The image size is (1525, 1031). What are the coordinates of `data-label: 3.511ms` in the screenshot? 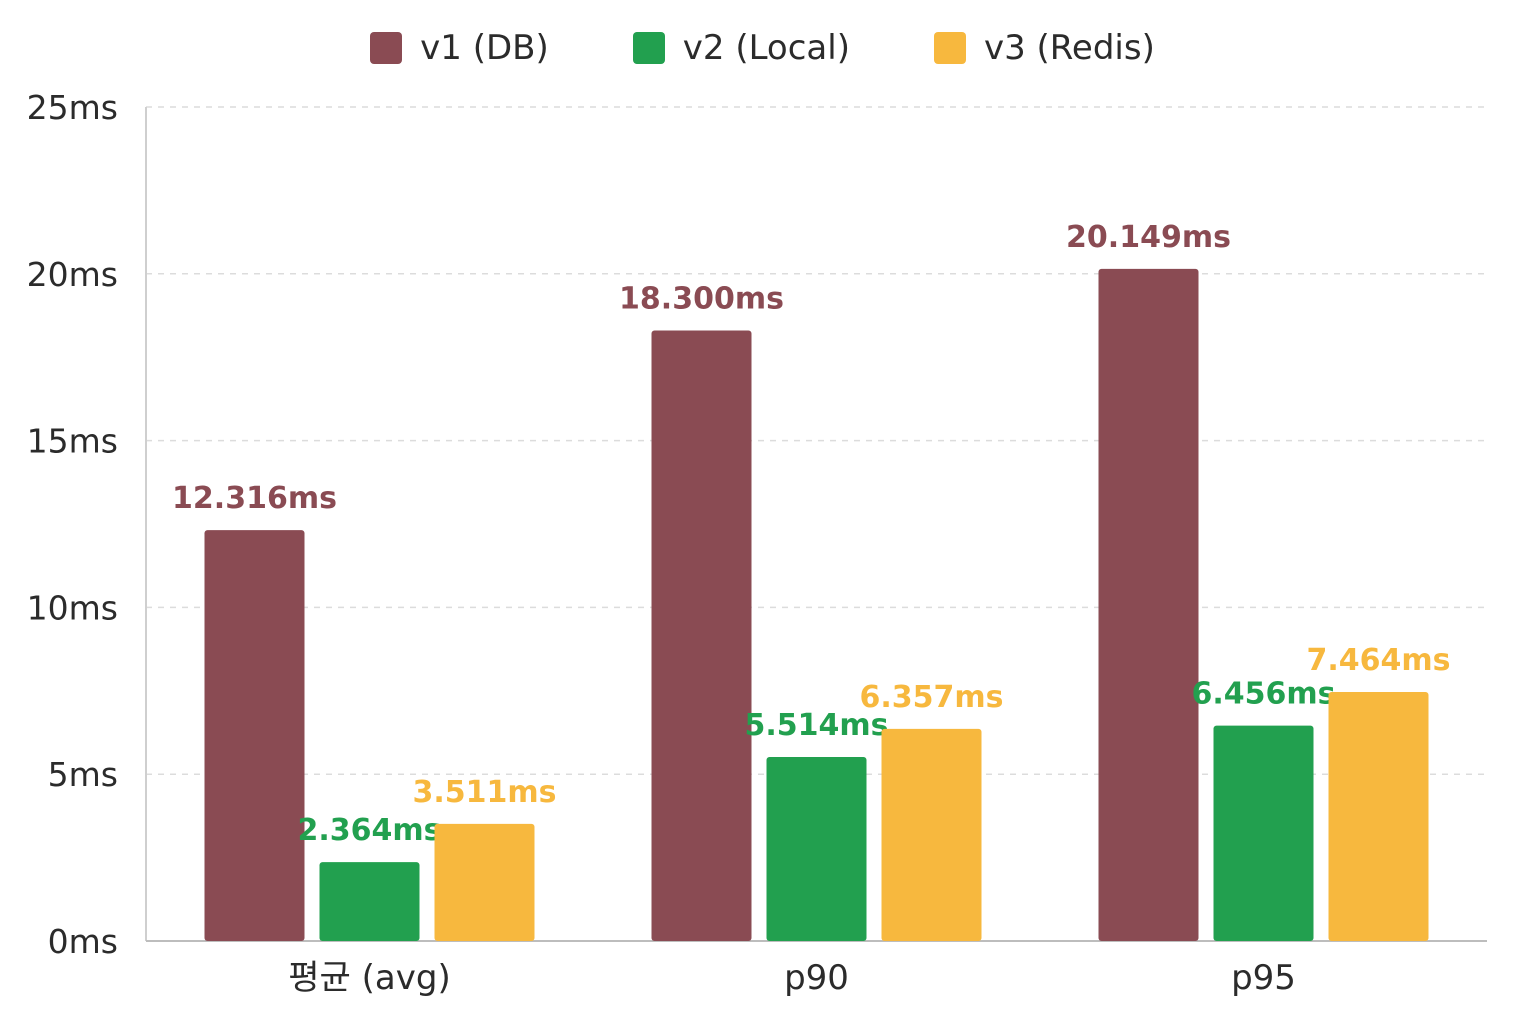 It's located at (484, 792).